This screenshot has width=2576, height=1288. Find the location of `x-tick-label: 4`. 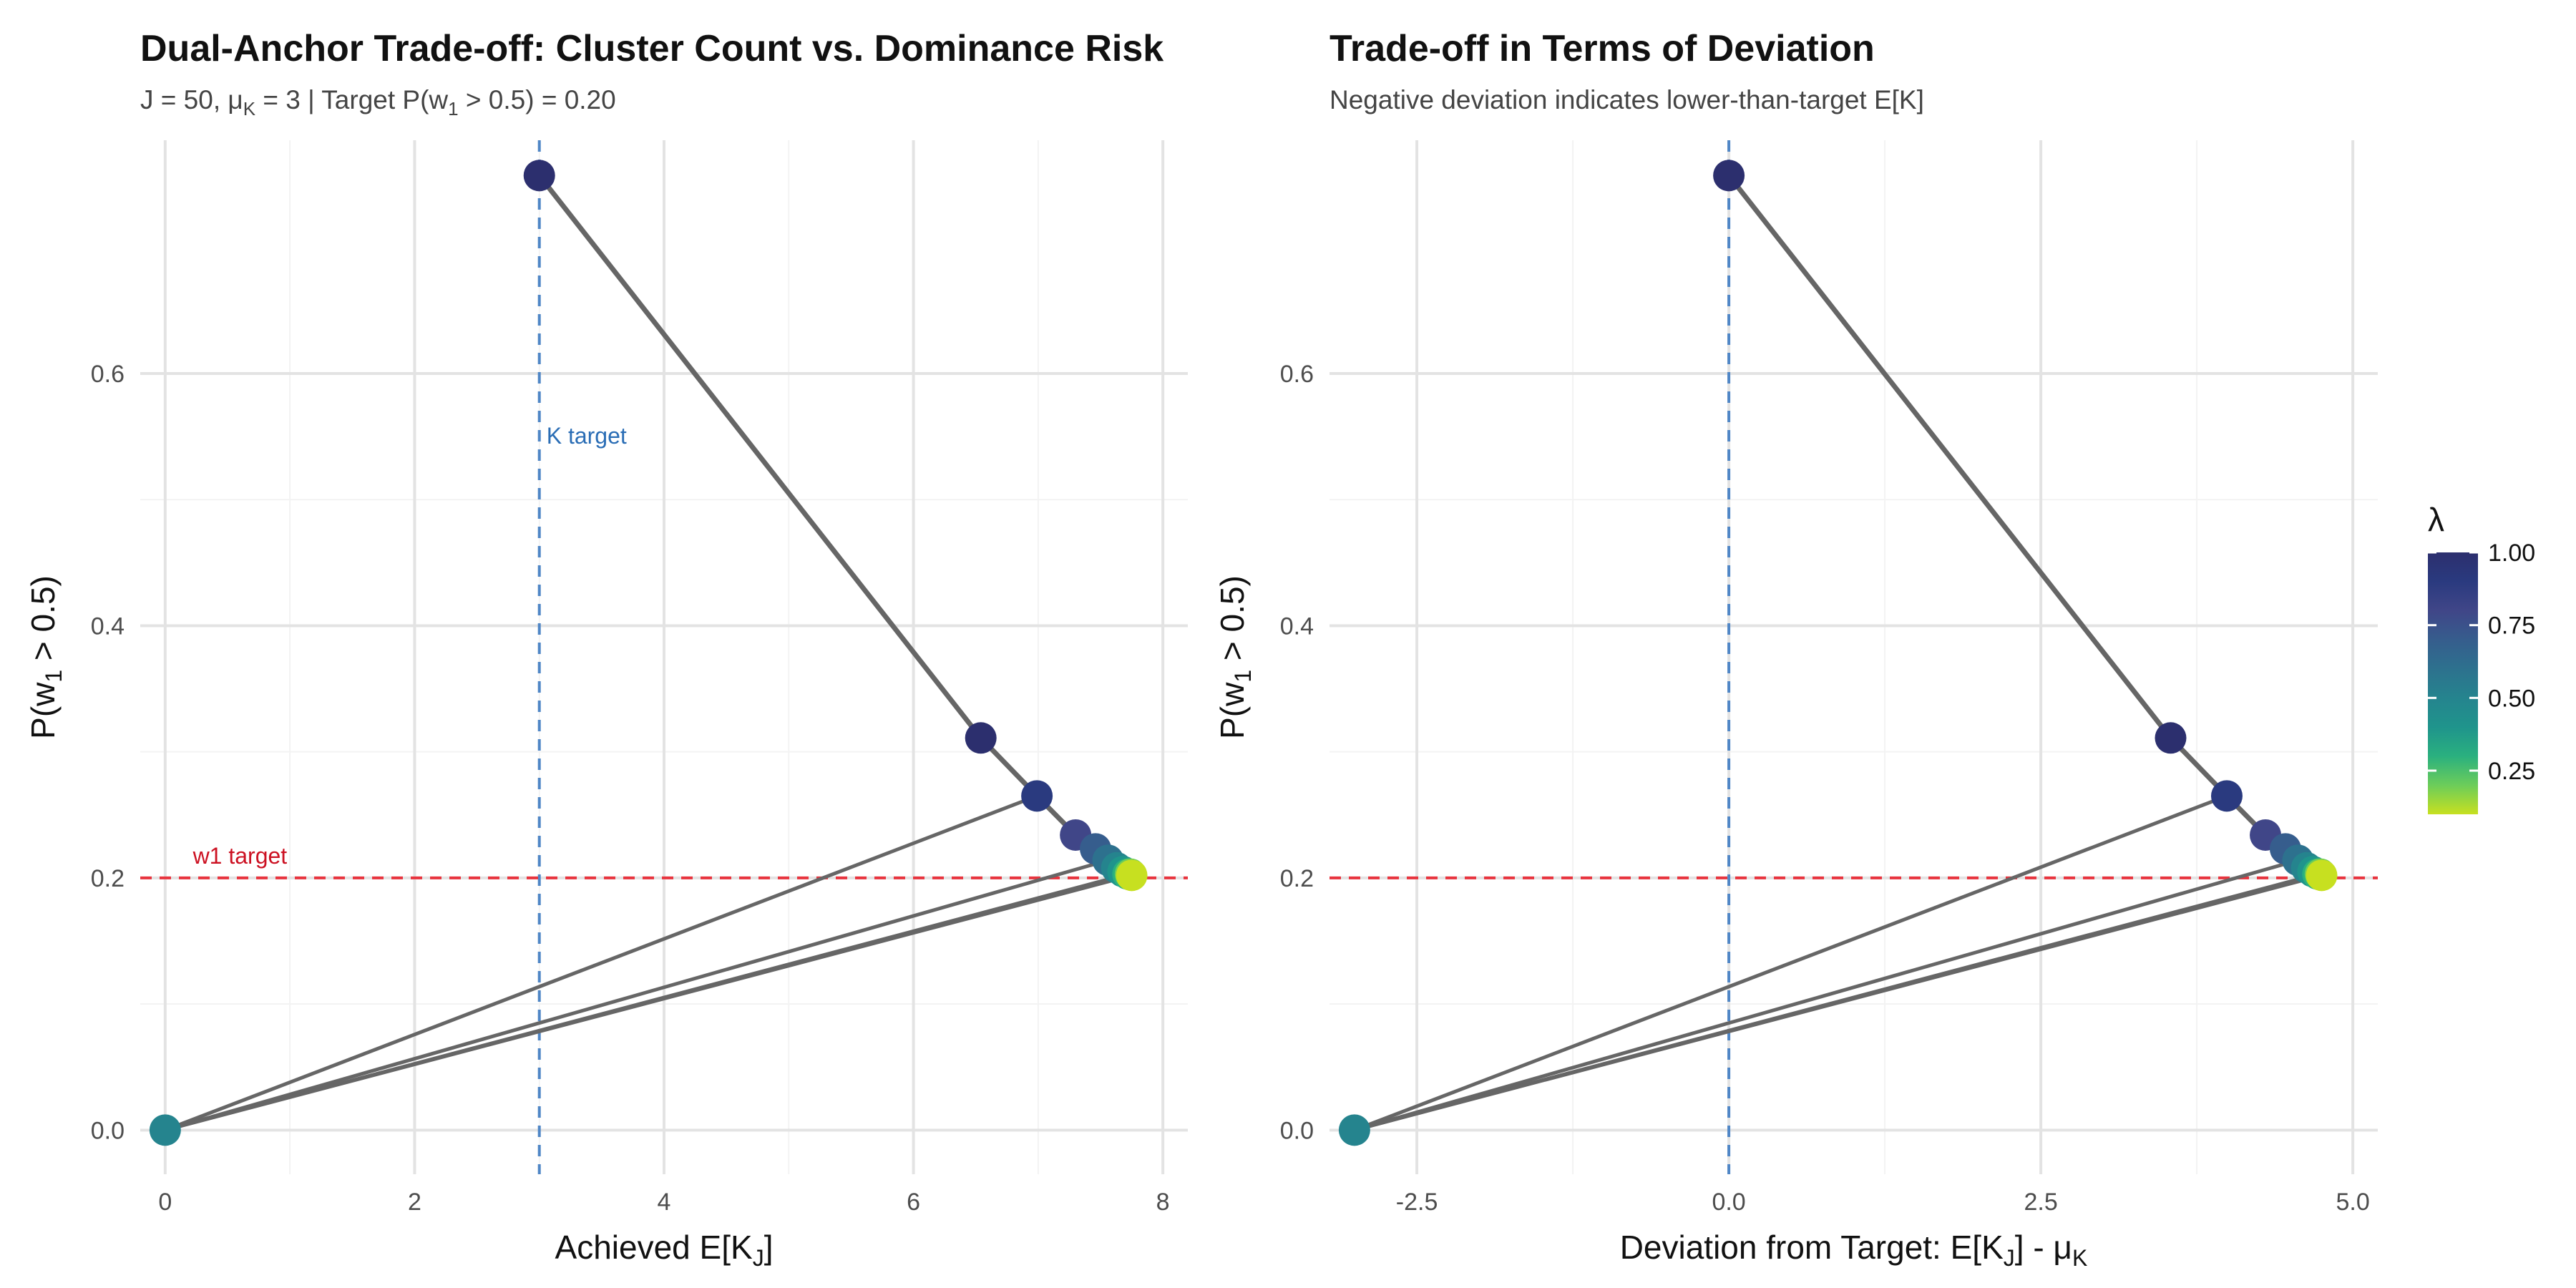

x-tick-label: 4 is located at coordinates (664, 1202).